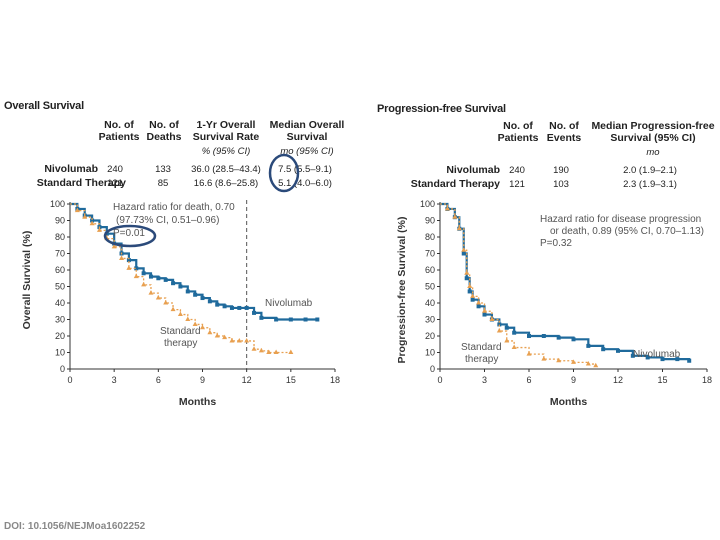 This screenshot has height=540, width=720. Describe the element at coordinates (115, 183) in the screenshot. I see `os-cell-patients: 121` at that location.